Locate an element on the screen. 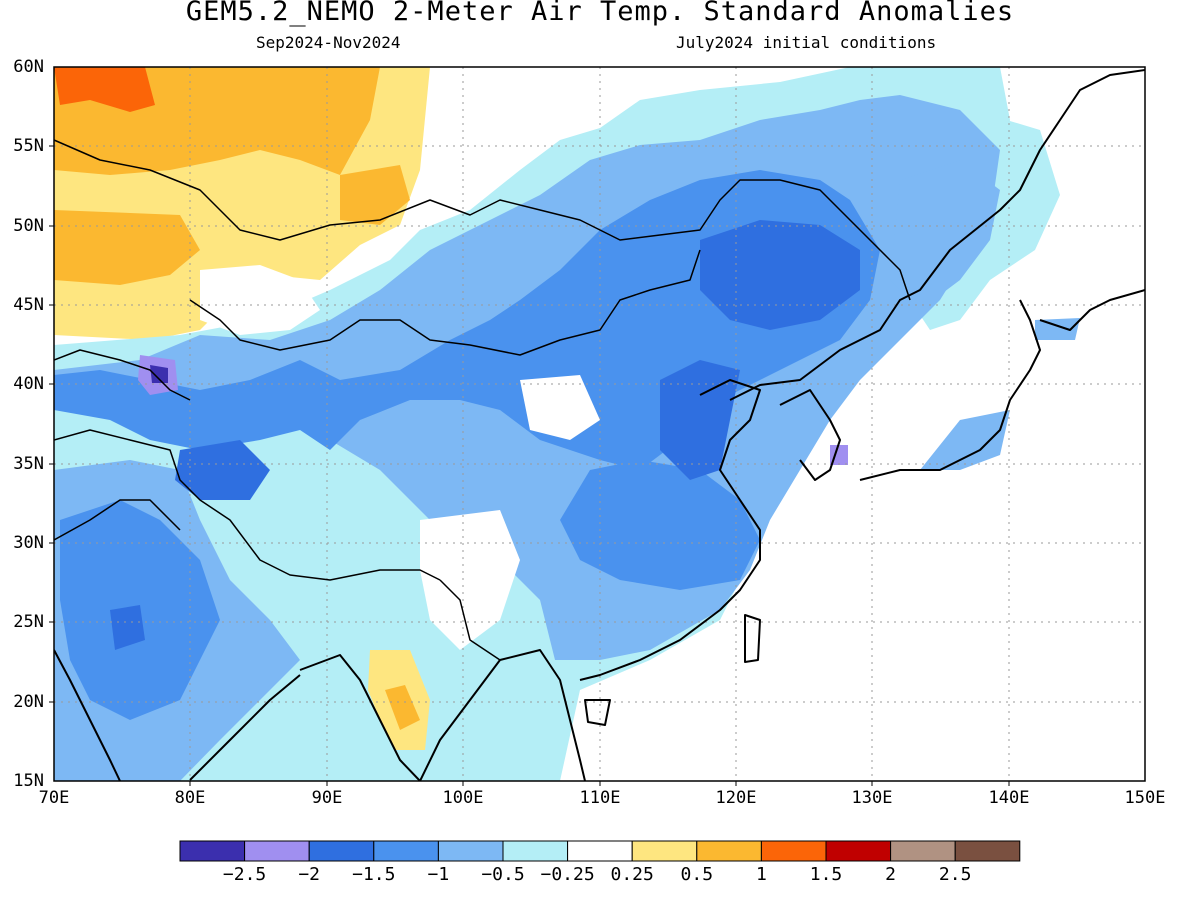 The image size is (1200, 900). strong-cool-field-south is located at coordinates (660, 525).